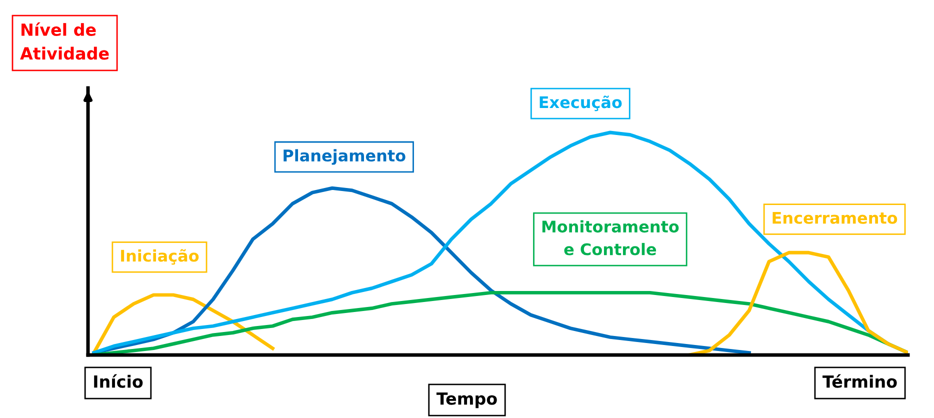  I want to click on y-axis-title: Nível de Atividade, so click(64, 41).